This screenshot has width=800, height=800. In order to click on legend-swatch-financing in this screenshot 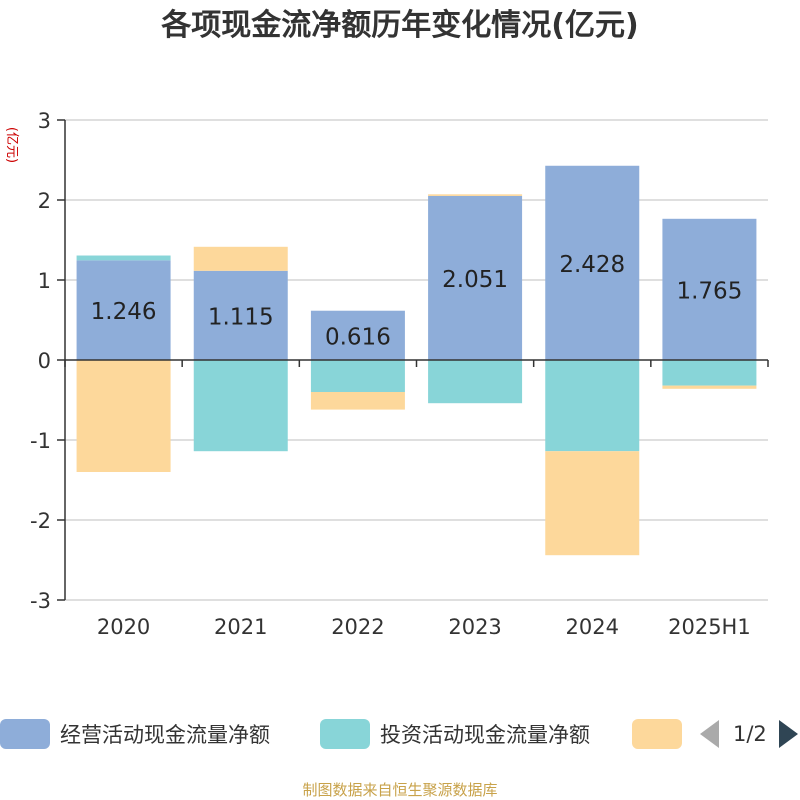, I will do `click(657, 734)`.